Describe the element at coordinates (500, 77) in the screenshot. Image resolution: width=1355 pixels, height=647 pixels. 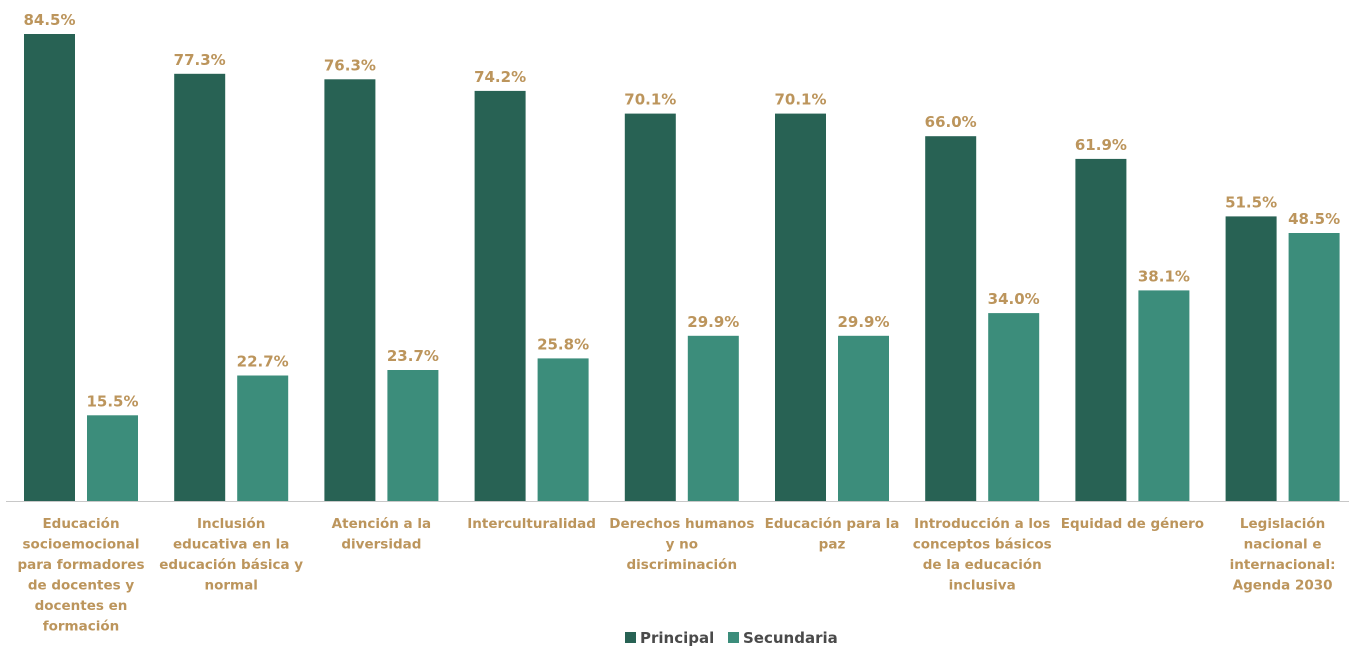
I see `value-label-principal-3: 74.2%` at that location.